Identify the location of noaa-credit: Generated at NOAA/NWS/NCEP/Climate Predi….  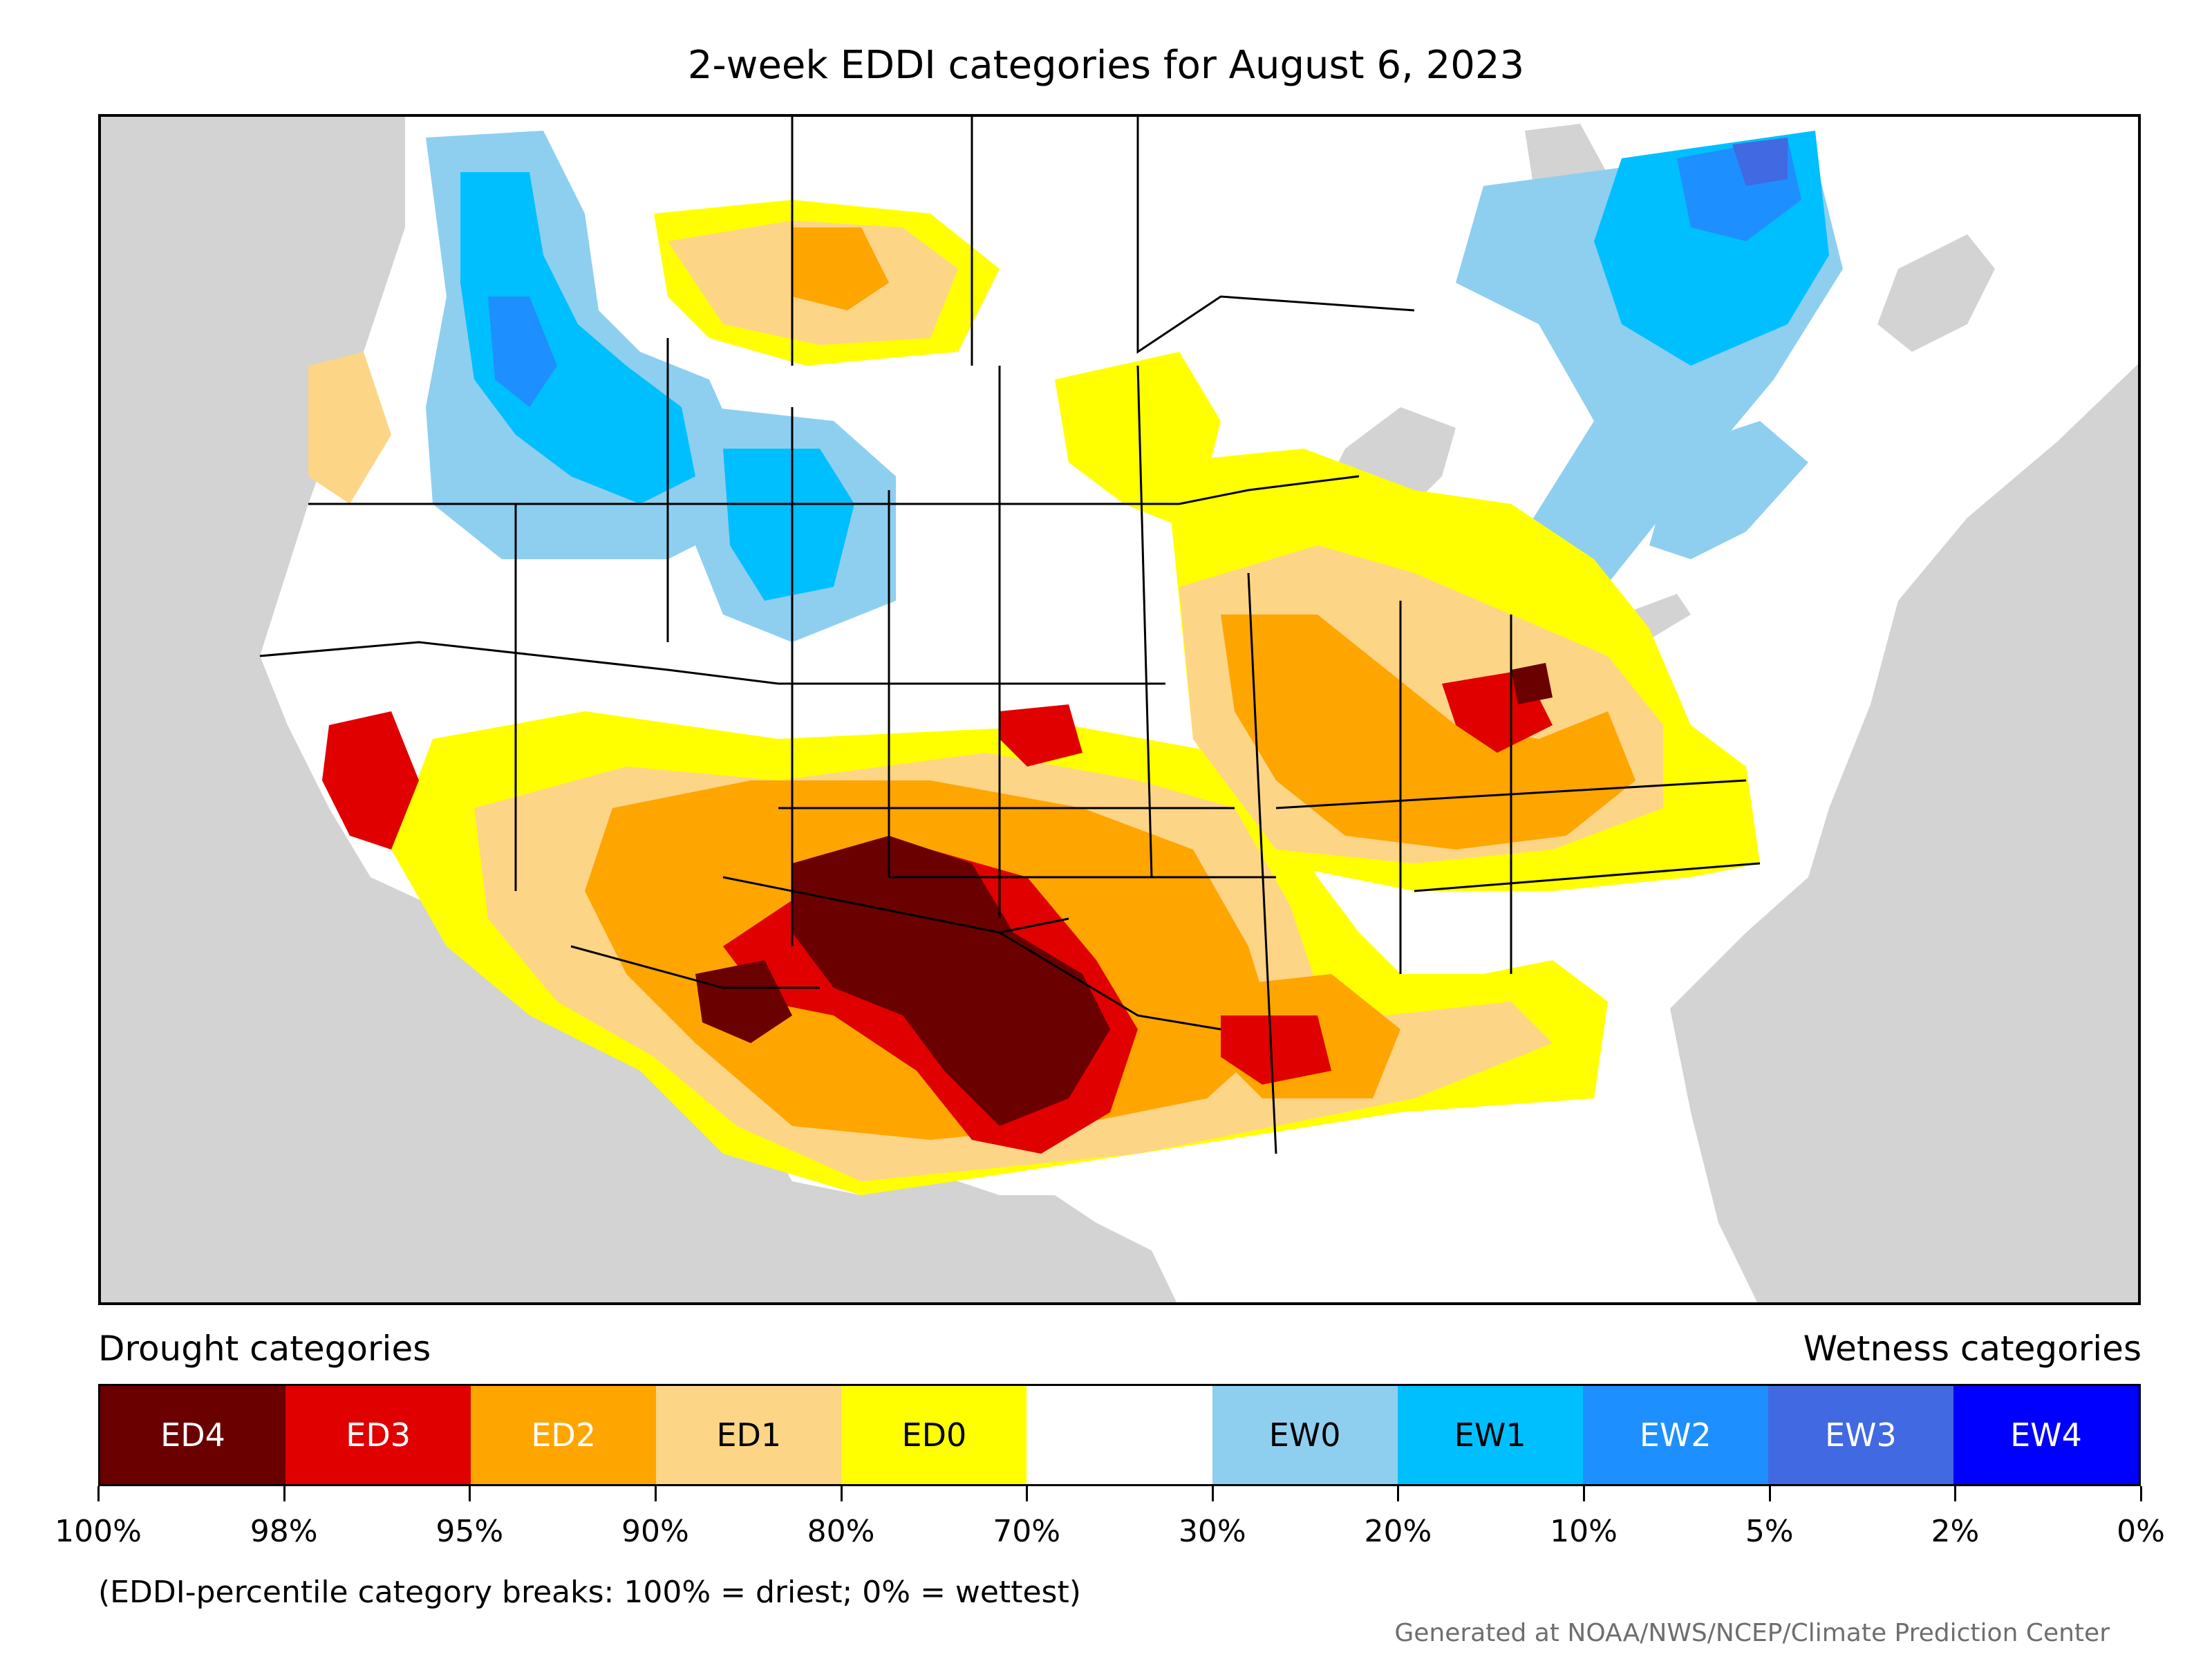
(1752, 1633).